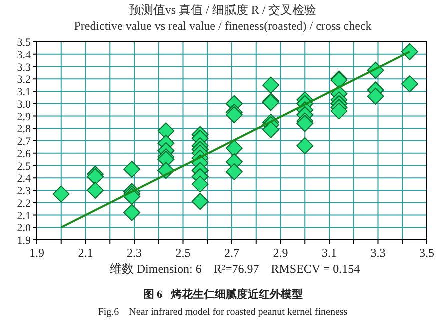 This screenshot has height=324, width=447. What do you see at coordinates (223, 294) in the screenshot?
I see `caption: 图 6 烤花生仁细腻度近红外模型` at bounding box center [223, 294].